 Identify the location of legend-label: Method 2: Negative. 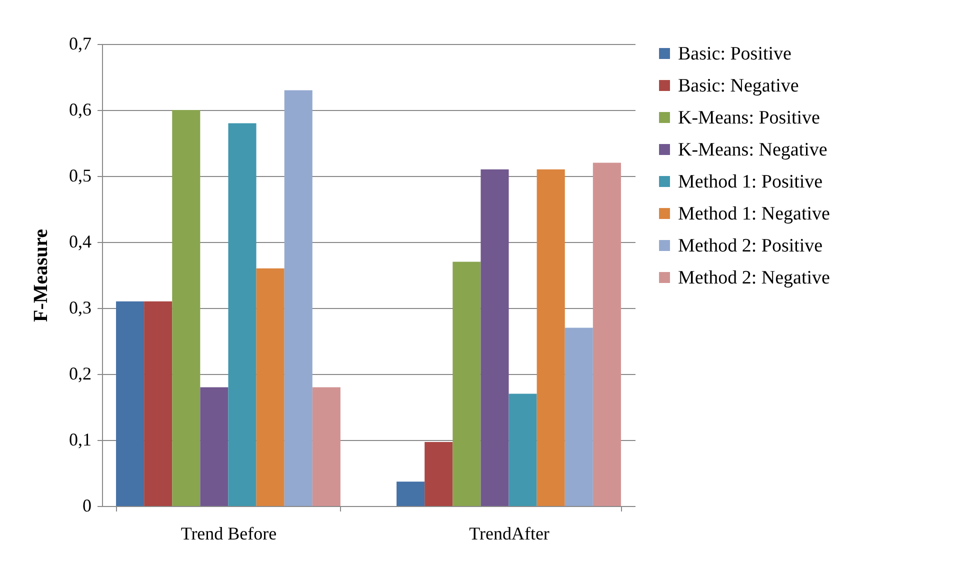
(754, 278).